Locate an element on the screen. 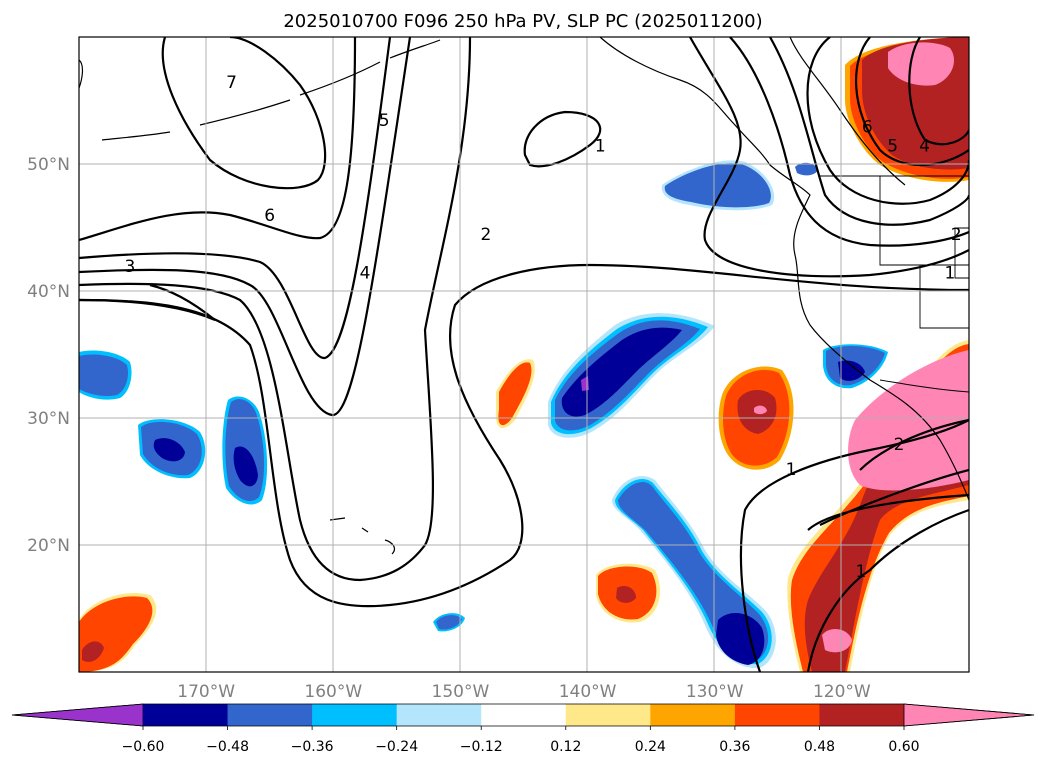 This screenshot has width=1047, height=765. colorbar-extend-low is located at coordinates (77, 715).